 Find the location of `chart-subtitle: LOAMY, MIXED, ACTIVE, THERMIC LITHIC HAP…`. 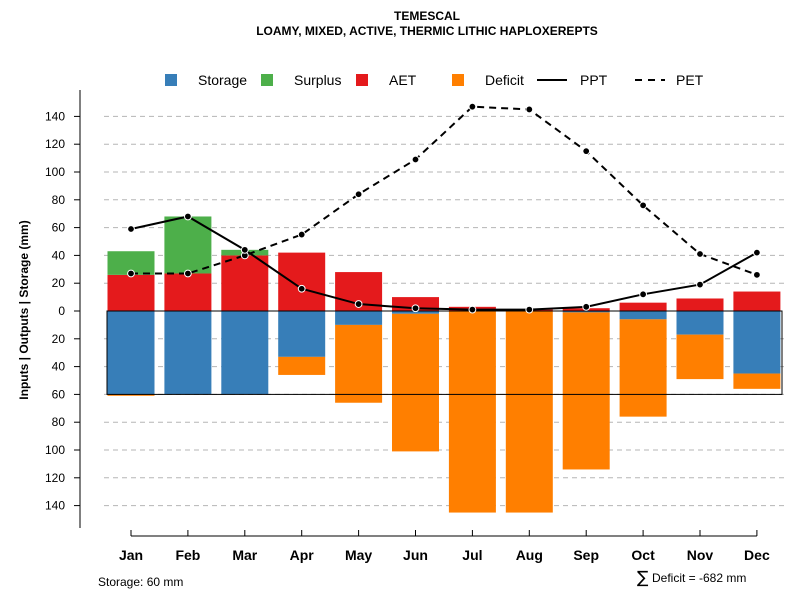

chart-subtitle: LOAMY, MIXED, ACTIVE, THERMIC LITHIC HAP… is located at coordinates (427, 31).